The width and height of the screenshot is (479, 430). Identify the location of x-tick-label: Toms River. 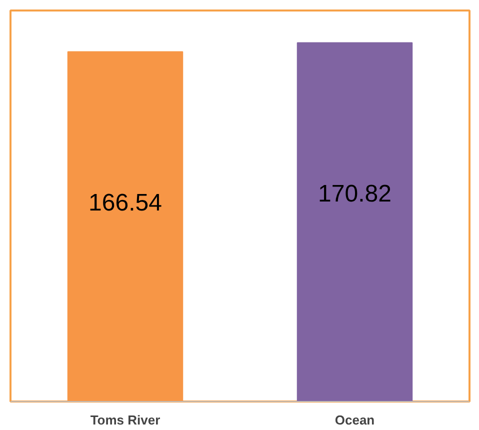
(125, 420).